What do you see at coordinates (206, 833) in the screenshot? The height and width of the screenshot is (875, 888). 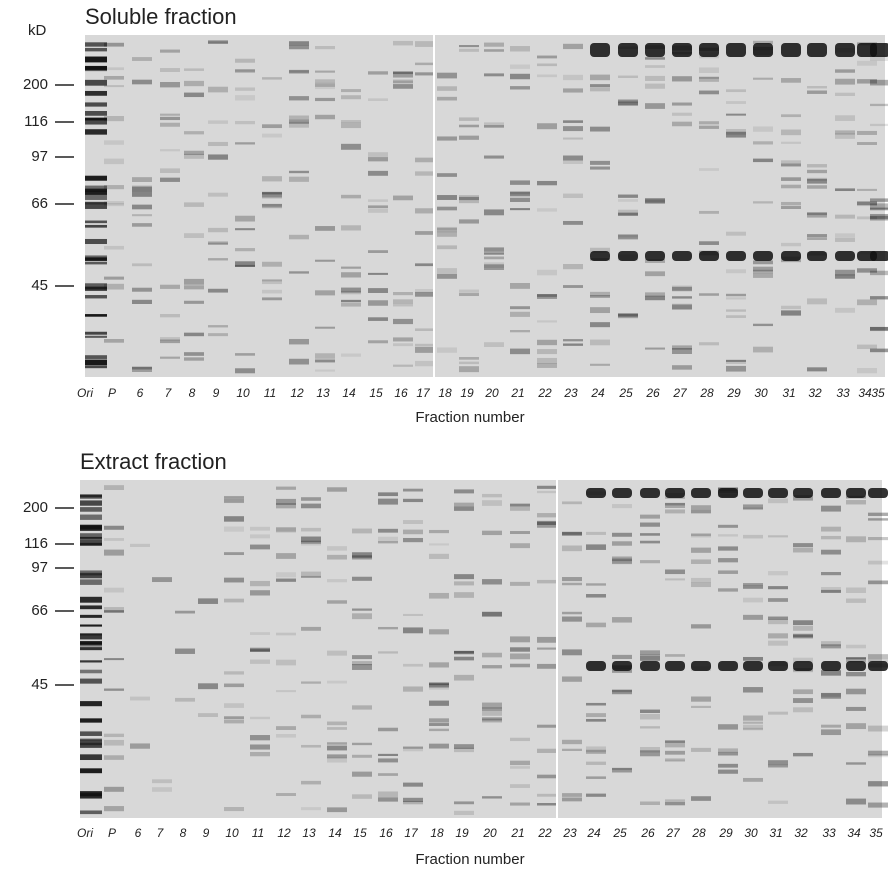 I see `lane-label: 9` at bounding box center [206, 833].